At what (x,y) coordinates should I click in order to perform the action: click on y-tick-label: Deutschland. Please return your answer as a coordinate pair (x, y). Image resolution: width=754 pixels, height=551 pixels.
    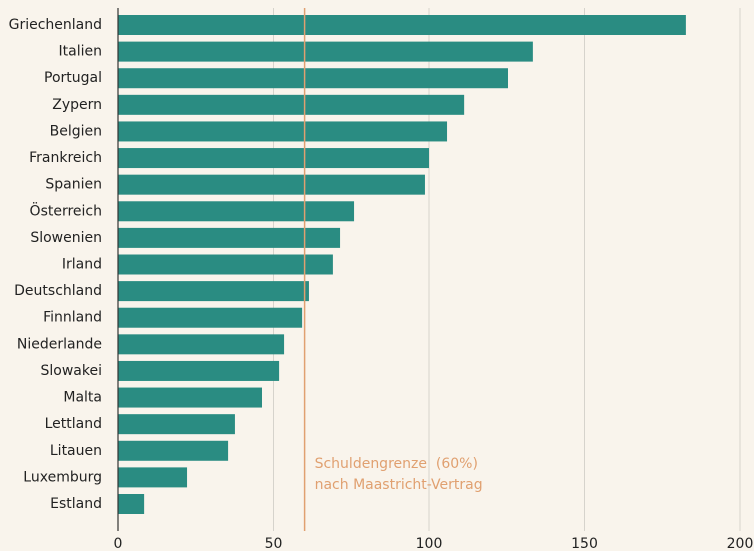
    Looking at the image, I should click on (58, 291).